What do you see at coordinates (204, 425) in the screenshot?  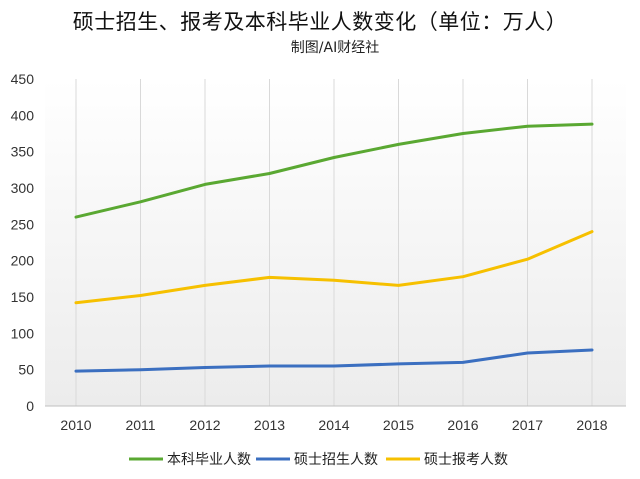 I see `x-tick-label-2012: 2012` at bounding box center [204, 425].